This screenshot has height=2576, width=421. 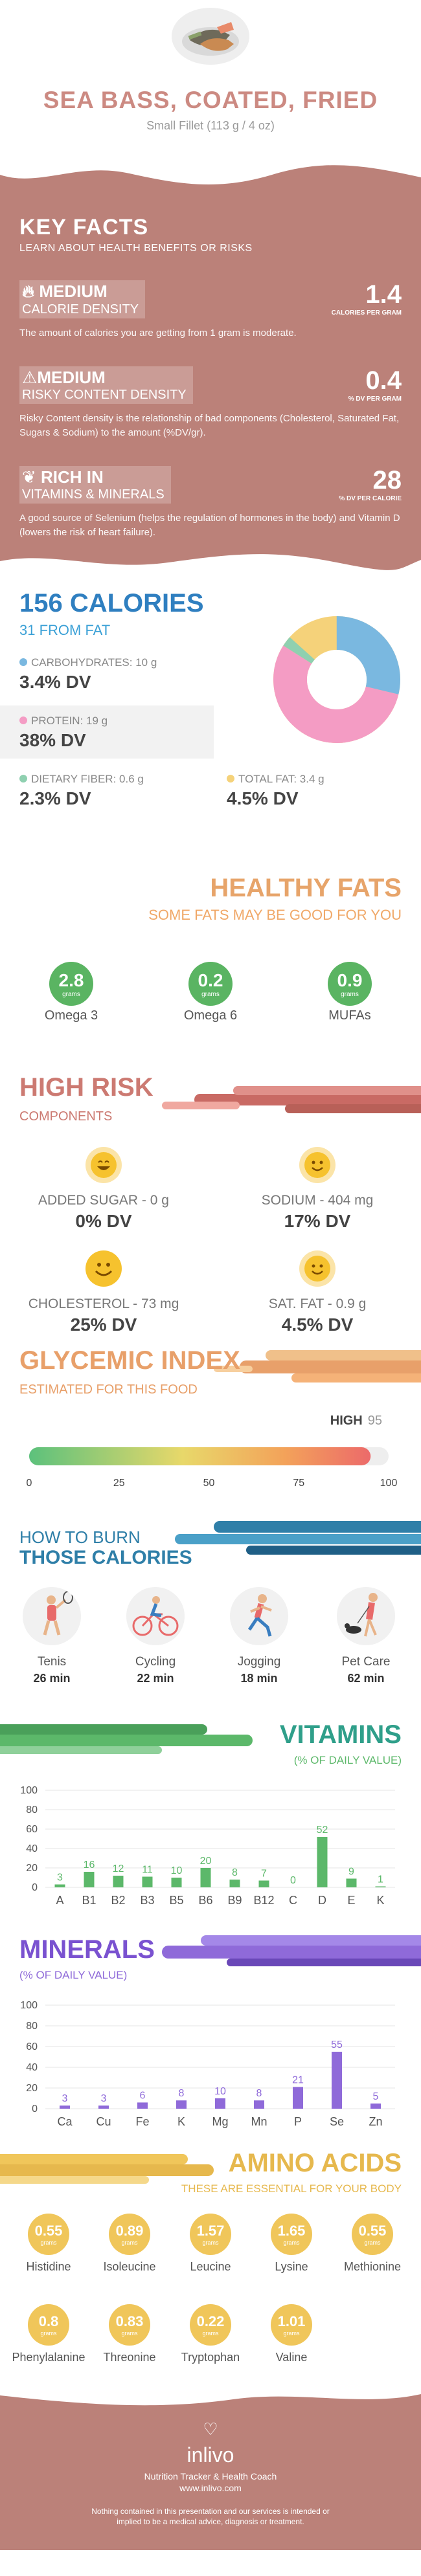 I want to click on category-label: B9, so click(x=234, y=1900).